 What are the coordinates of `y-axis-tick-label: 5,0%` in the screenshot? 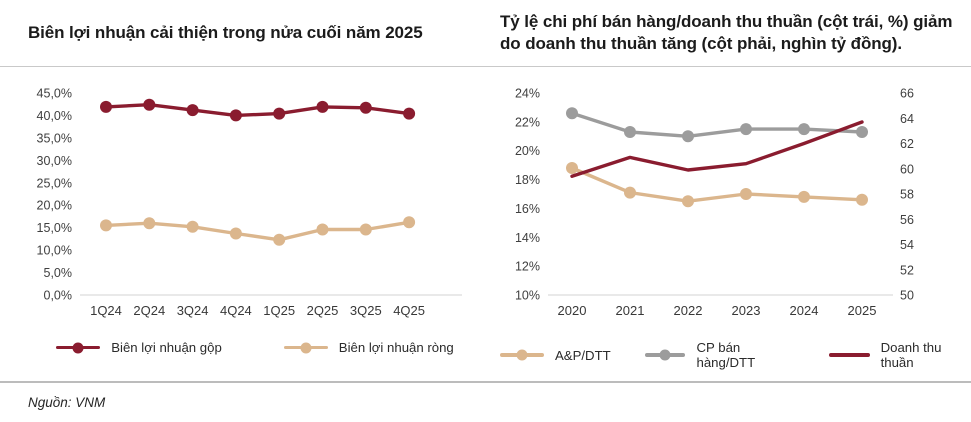 It's located at (58, 273).